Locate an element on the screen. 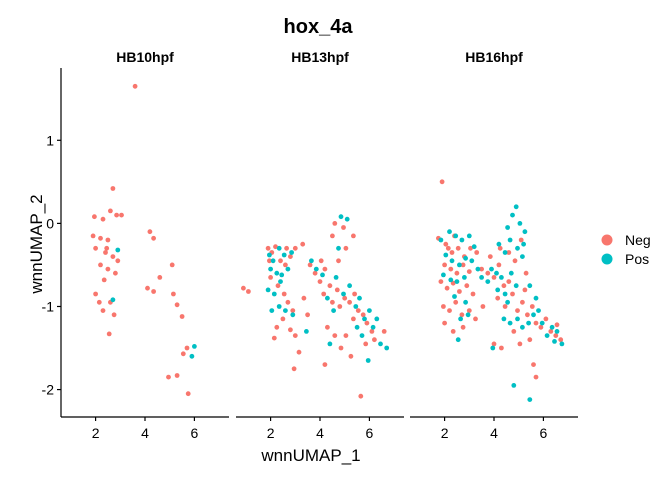 Image resolution: width=672 pixels, height=480 pixels. legend: Neg Pos is located at coordinates (626, 249).